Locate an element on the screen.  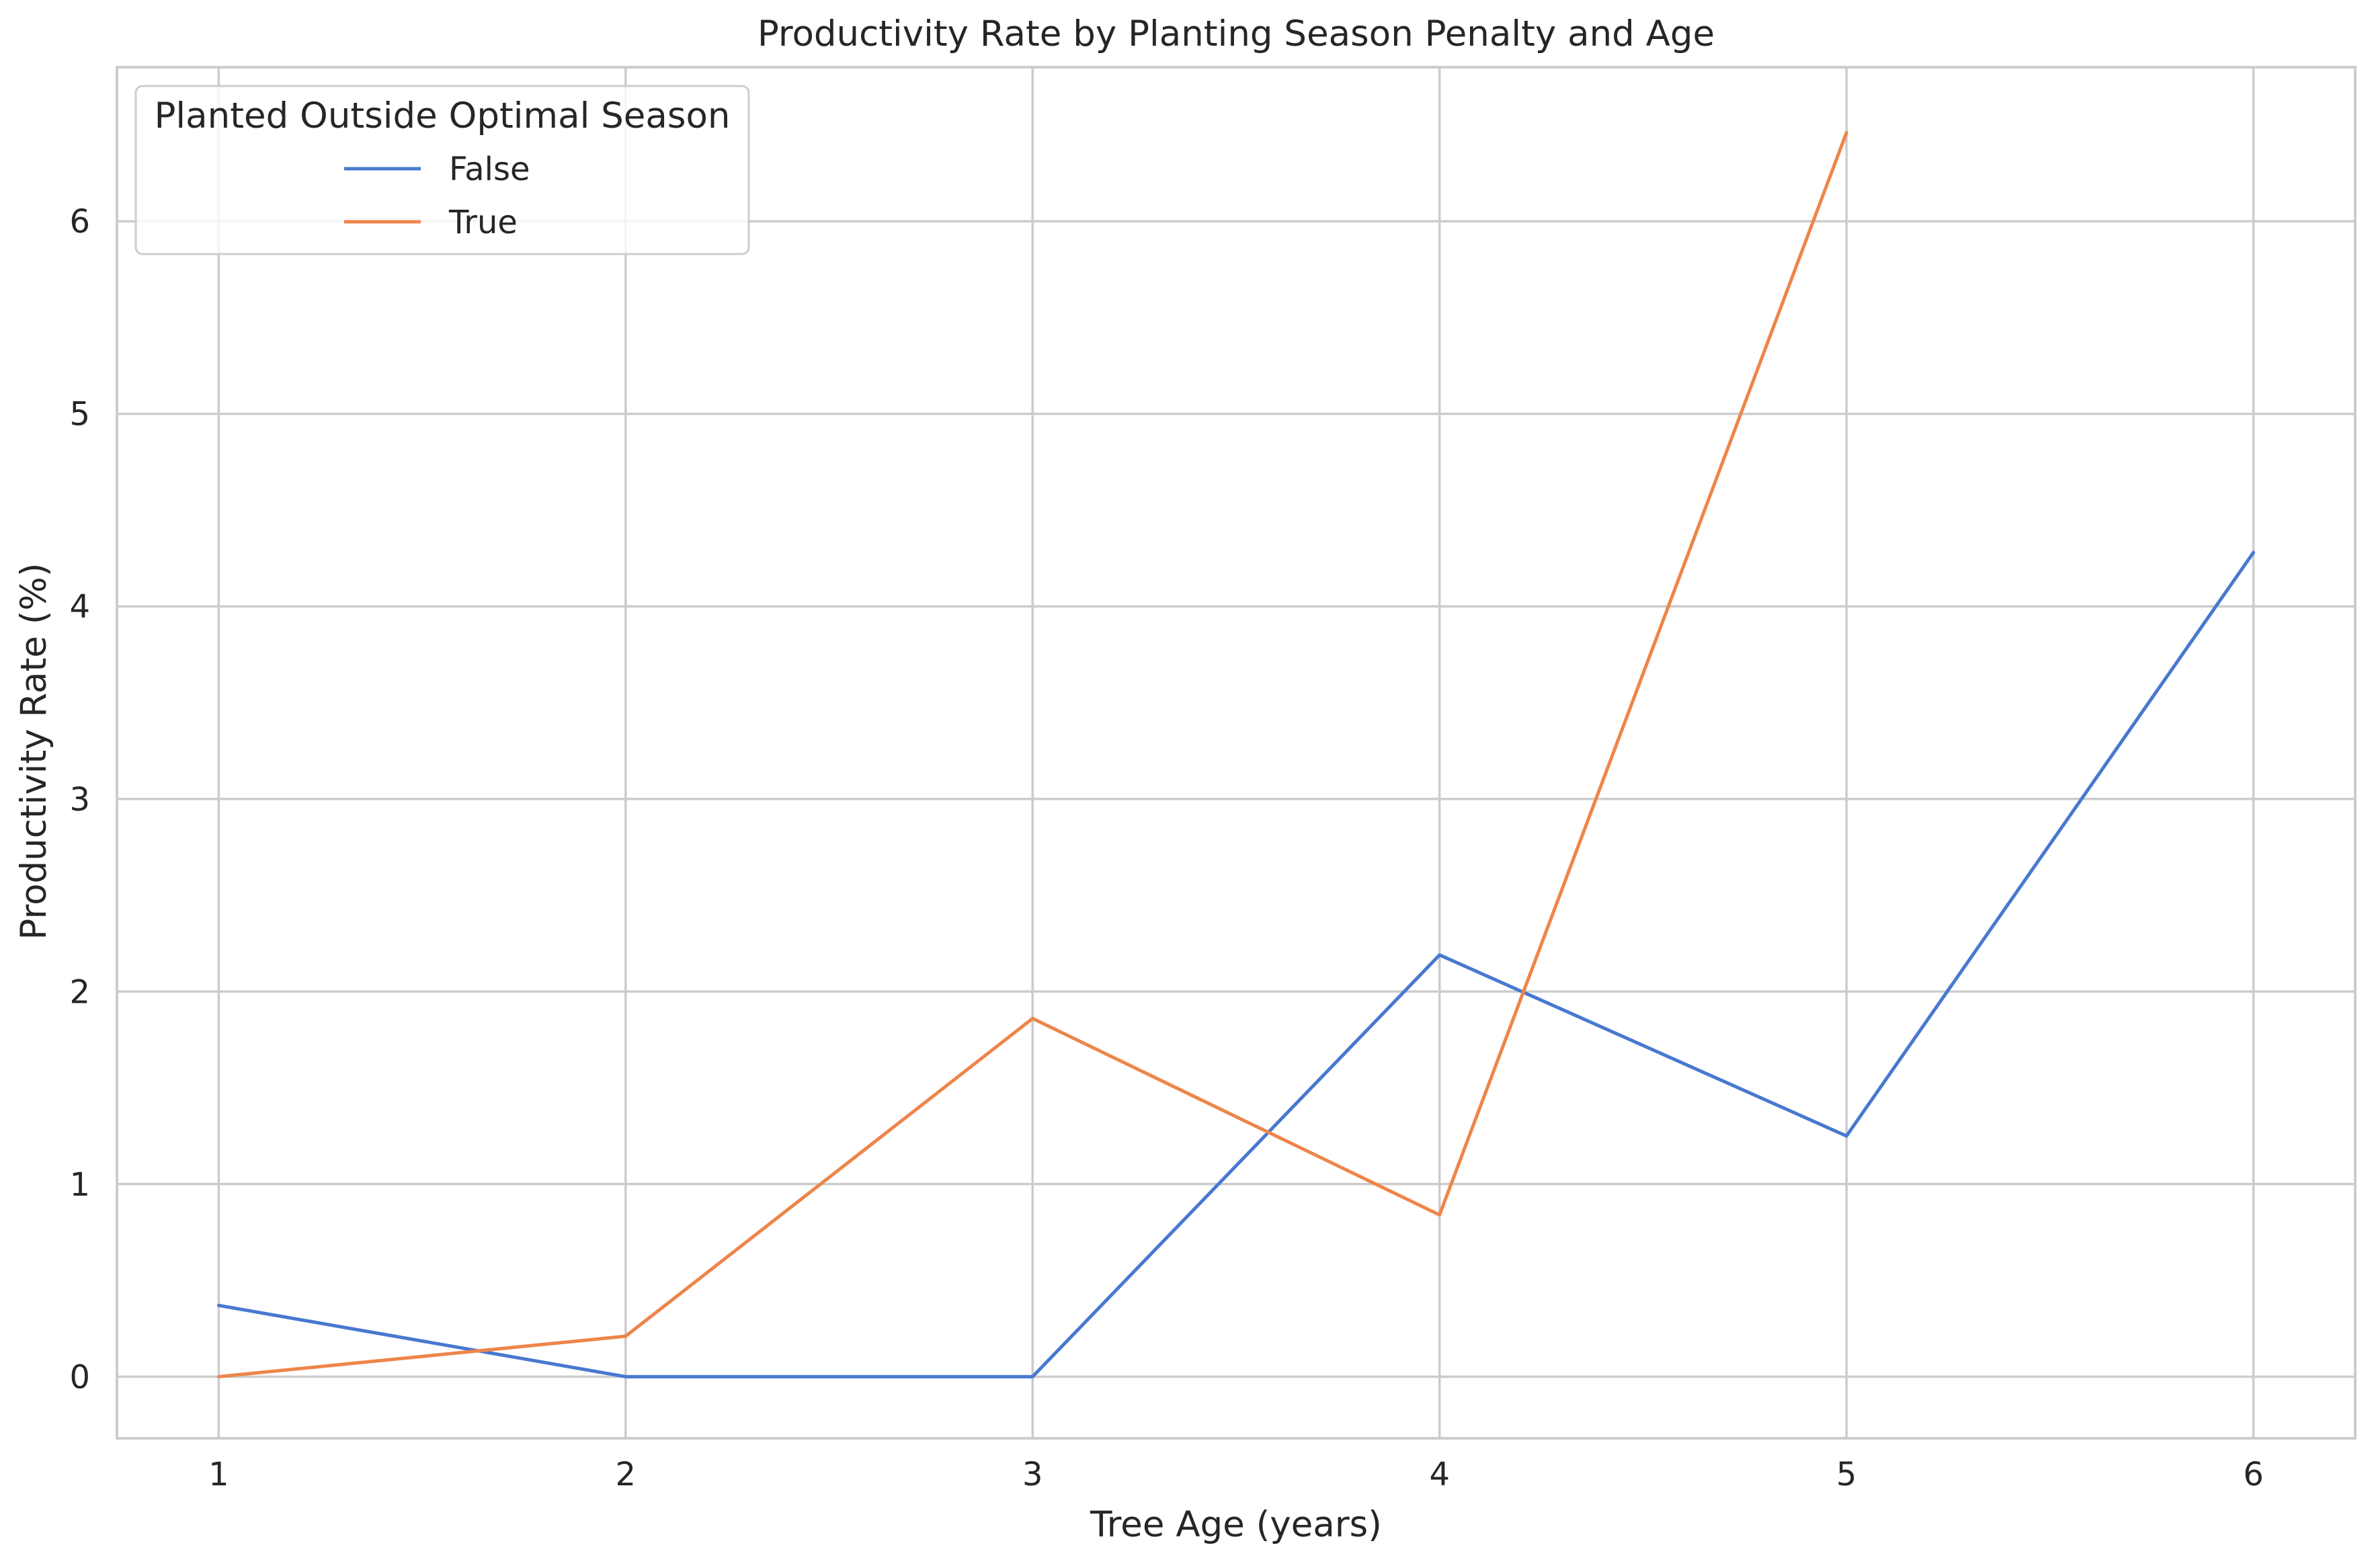
x-tick-label: 6 is located at coordinates (2253, 1474).